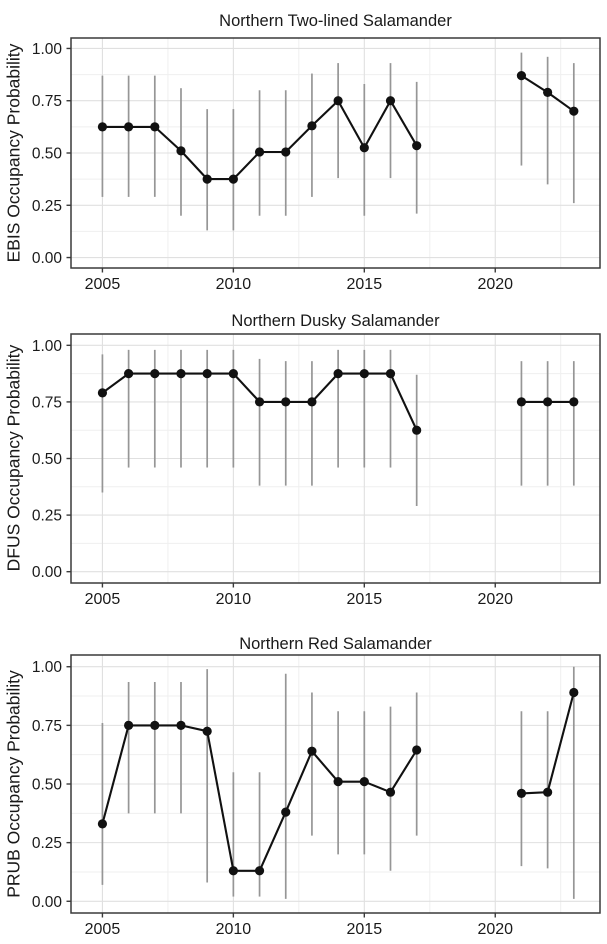  I want to click on chart-title: Northern Two-lined Salamander, so click(335, 21).